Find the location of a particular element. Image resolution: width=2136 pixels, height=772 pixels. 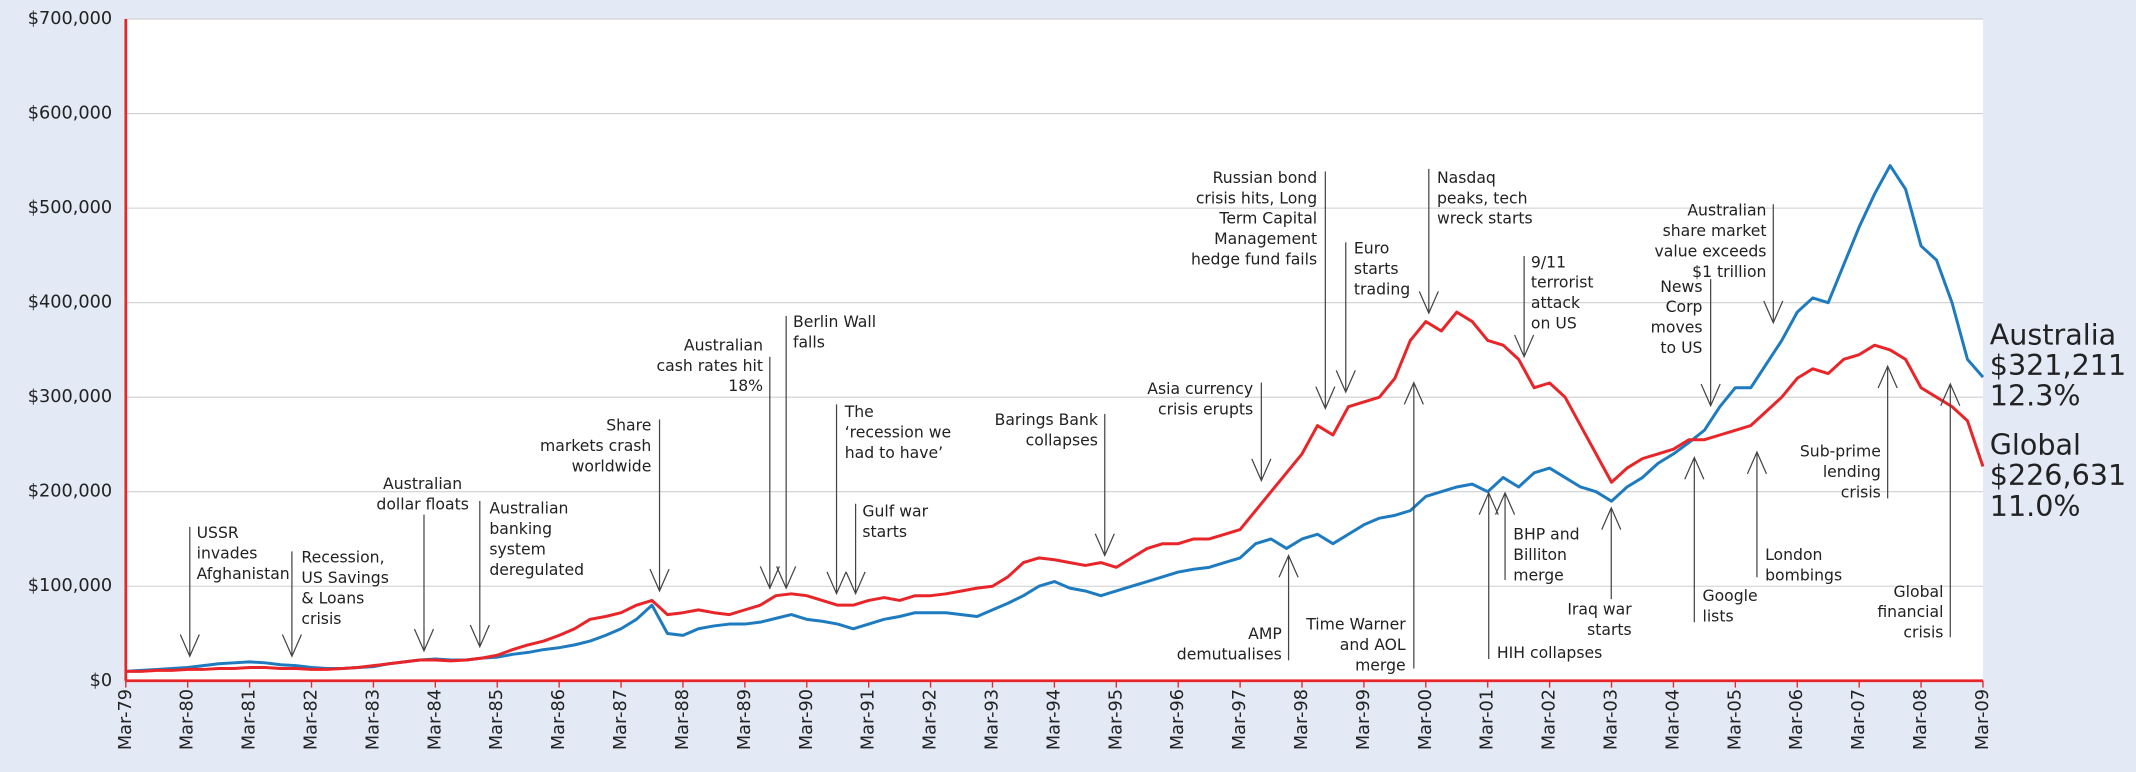

x-tick-label: Mar-91 is located at coordinates (869, 719).